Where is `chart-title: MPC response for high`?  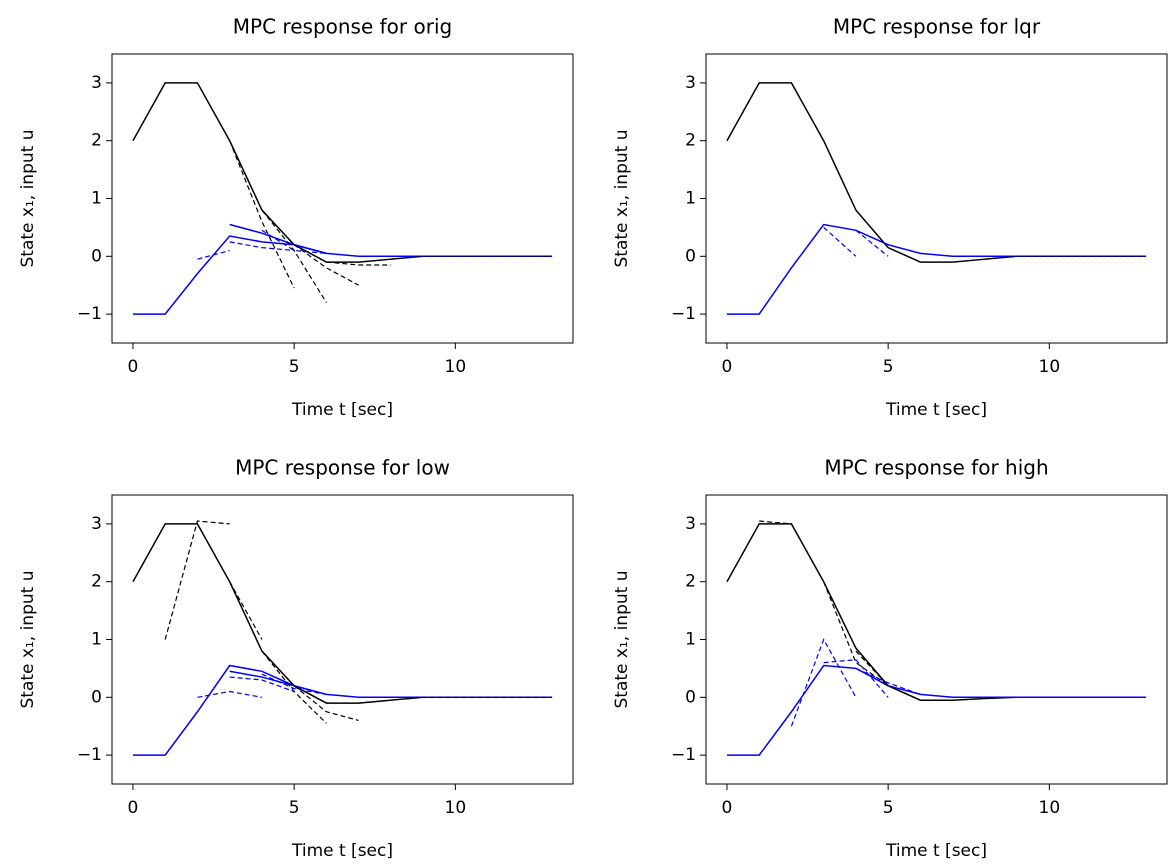 chart-title: MPC response for high is located at coordinates (936, 468).